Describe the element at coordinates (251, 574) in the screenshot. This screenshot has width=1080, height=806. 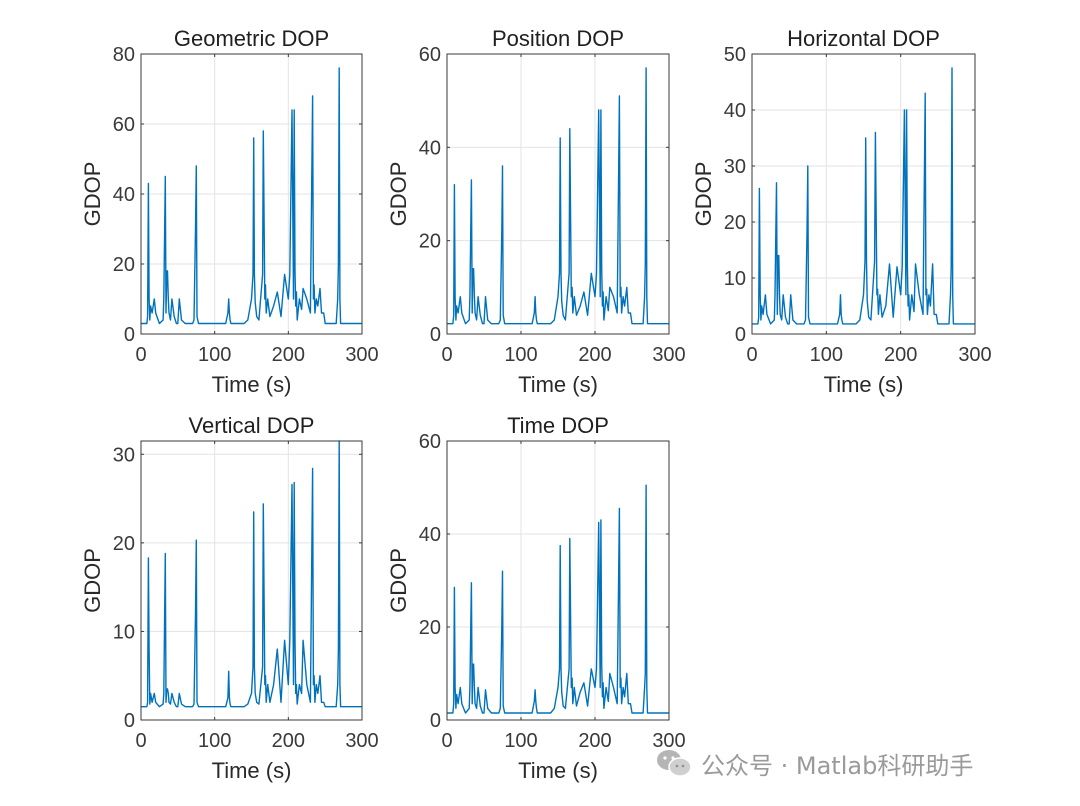
I see `series-line-vdop` at that location.